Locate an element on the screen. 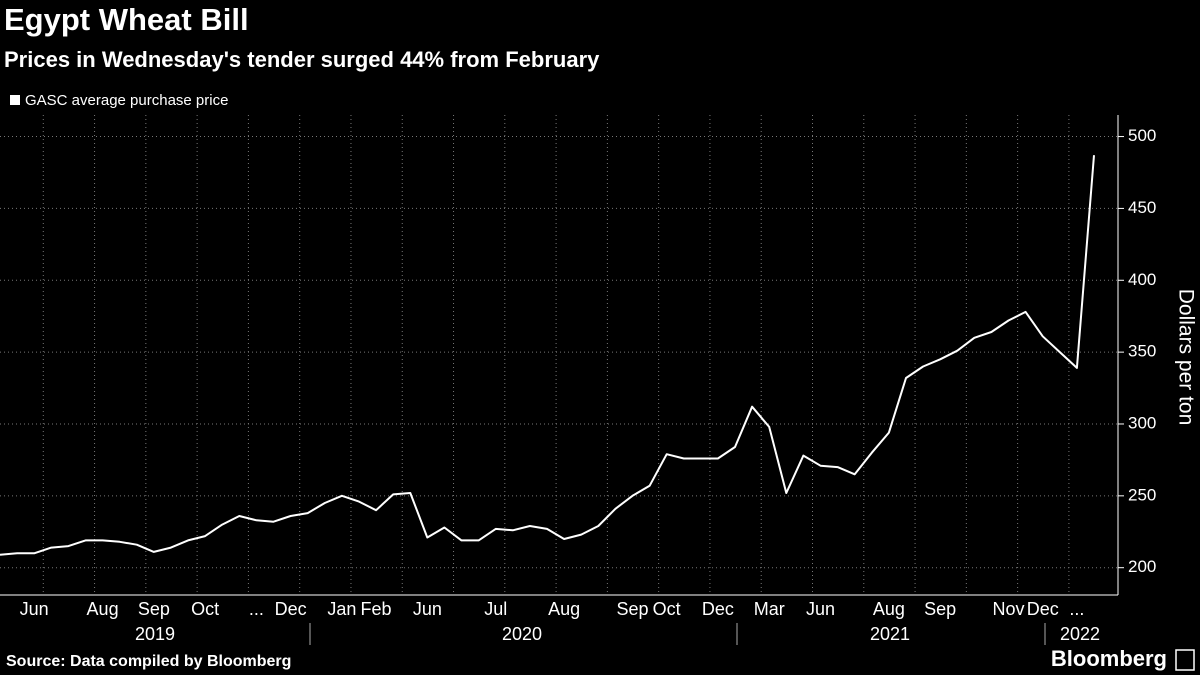 This screenshot has height=675, width=1200. x-tick-label: Jul is located at coordinates (495, 609).